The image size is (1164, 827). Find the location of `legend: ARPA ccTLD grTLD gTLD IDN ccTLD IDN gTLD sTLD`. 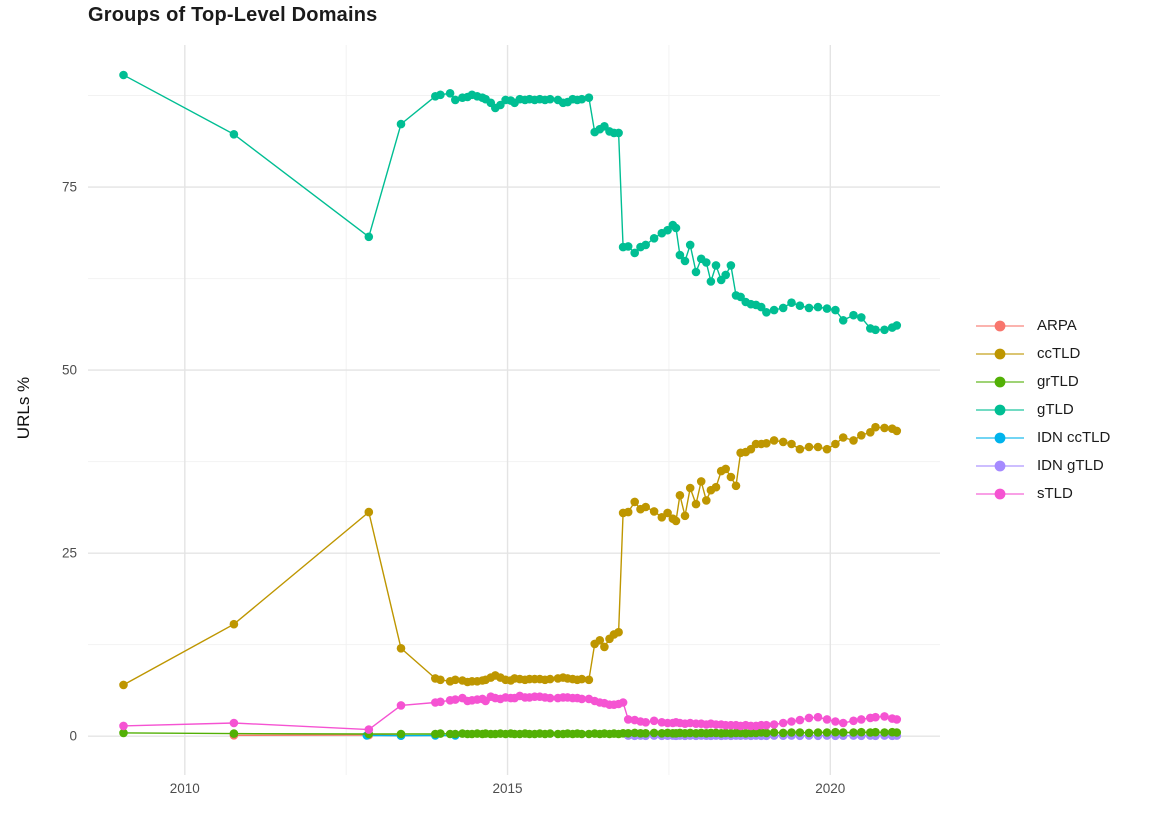

legend: ARPA ccTLD grTLD gTLD IDN ccTLD IDN gTLD sTLD is located at coordinates (1042, 409).